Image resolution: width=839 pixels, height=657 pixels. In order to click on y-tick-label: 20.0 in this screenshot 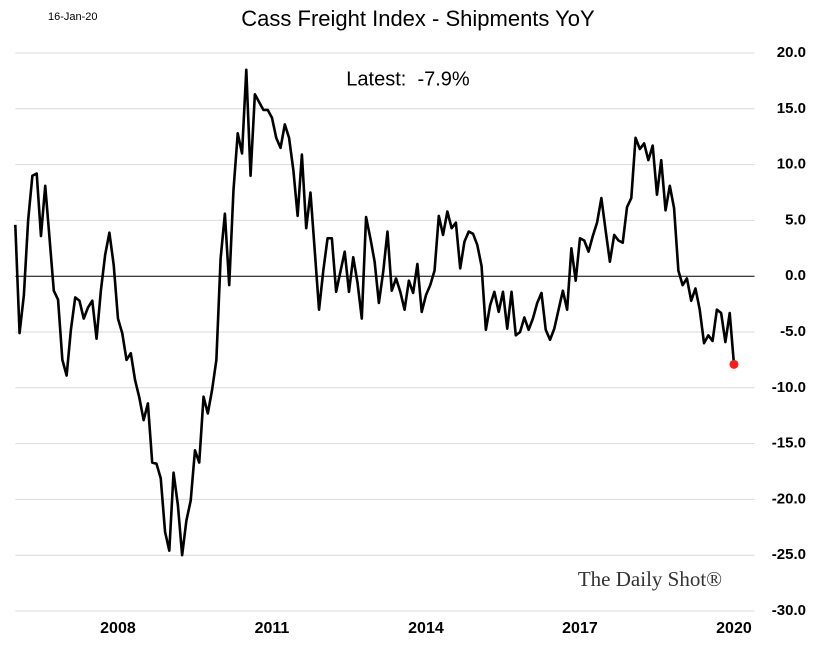, I will do `click(791, 52)`.